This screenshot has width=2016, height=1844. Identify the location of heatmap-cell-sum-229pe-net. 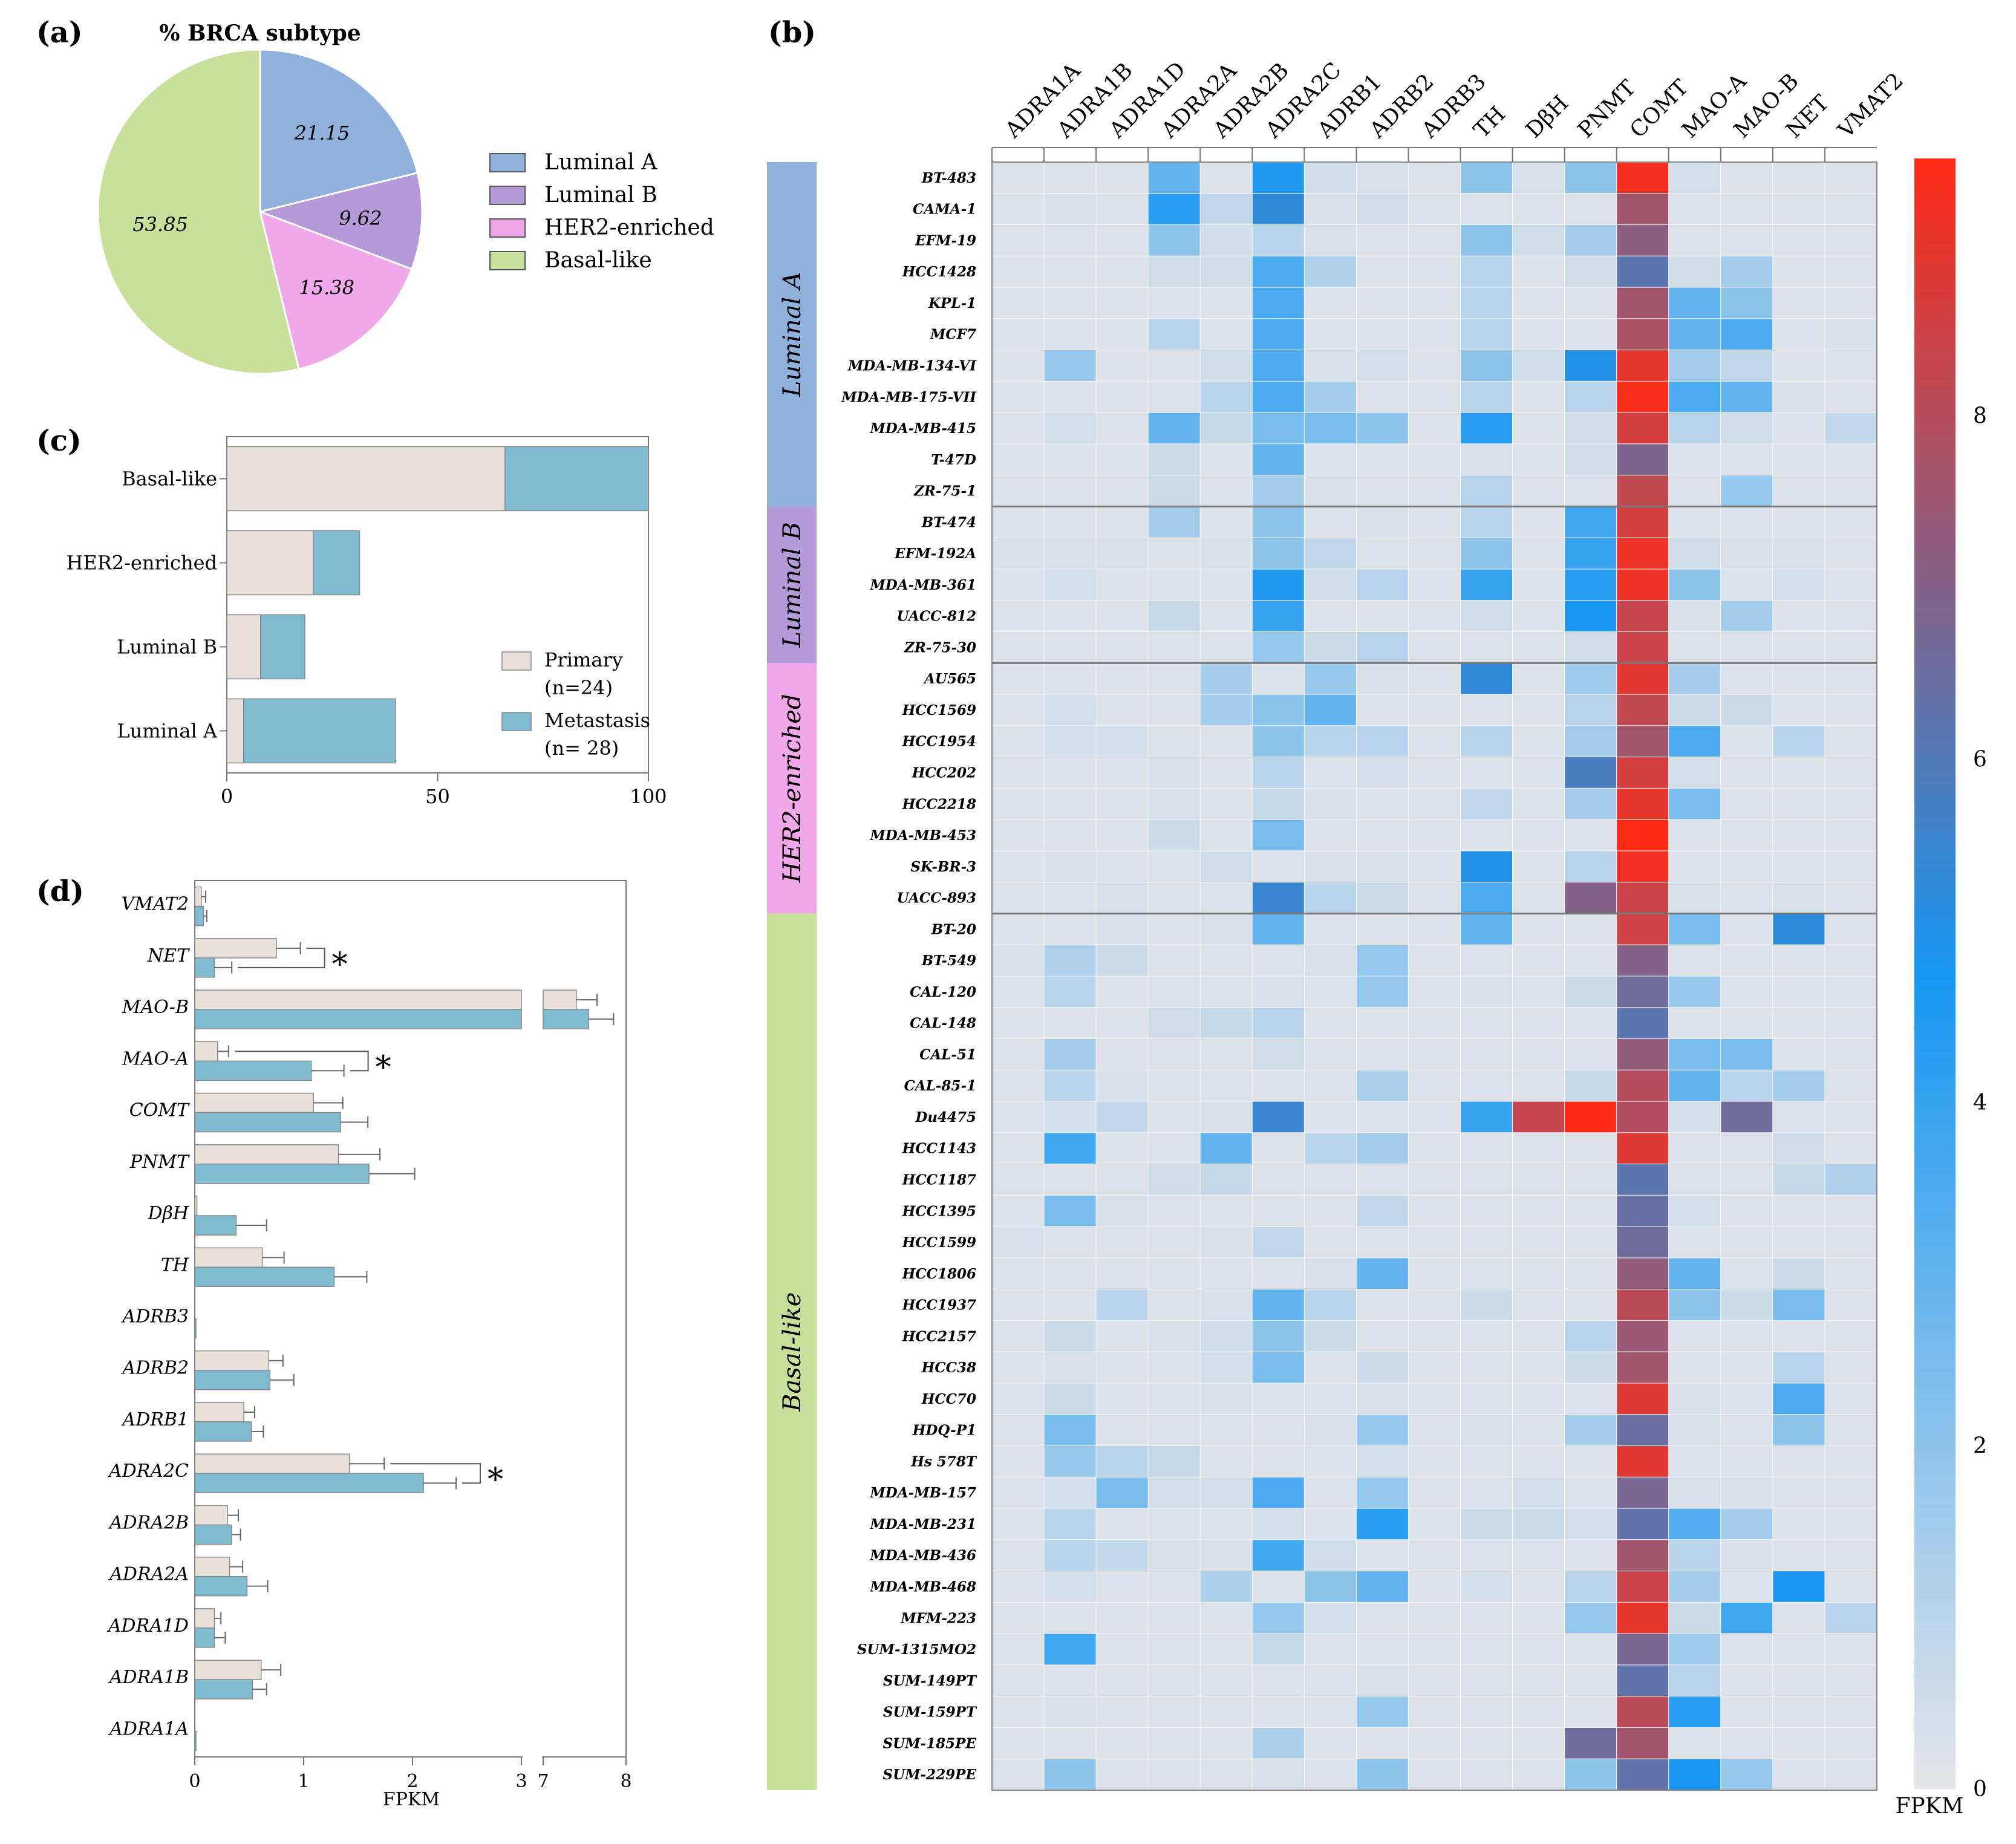
(1799, 1774).